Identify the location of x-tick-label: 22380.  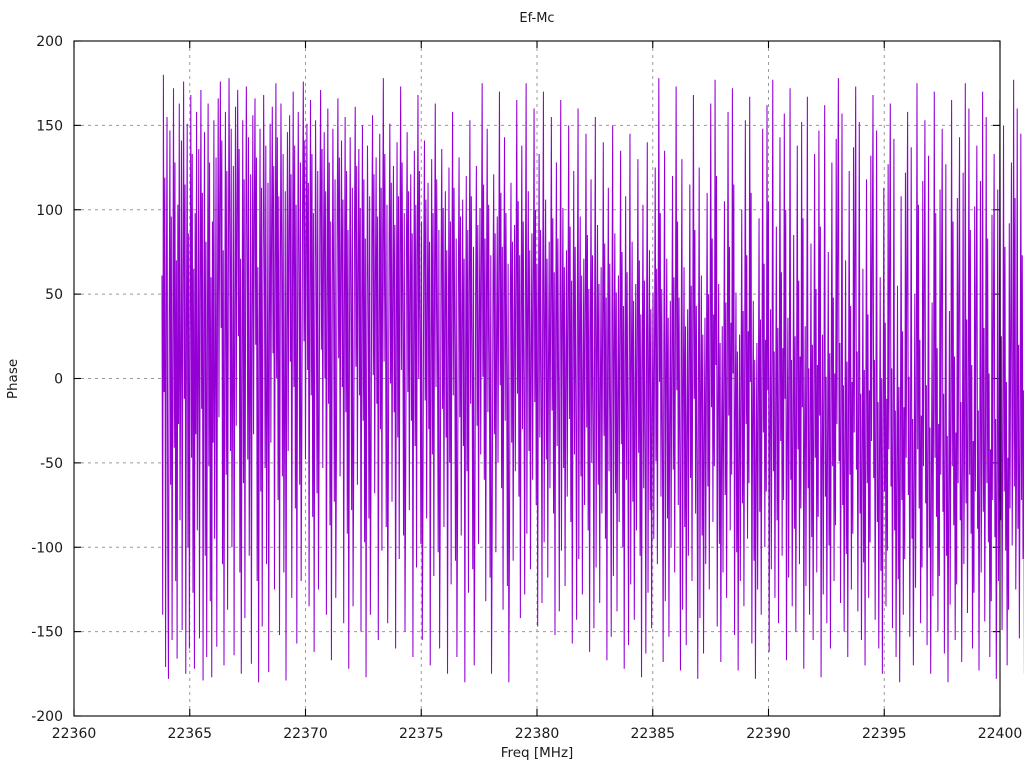
(537, 734).